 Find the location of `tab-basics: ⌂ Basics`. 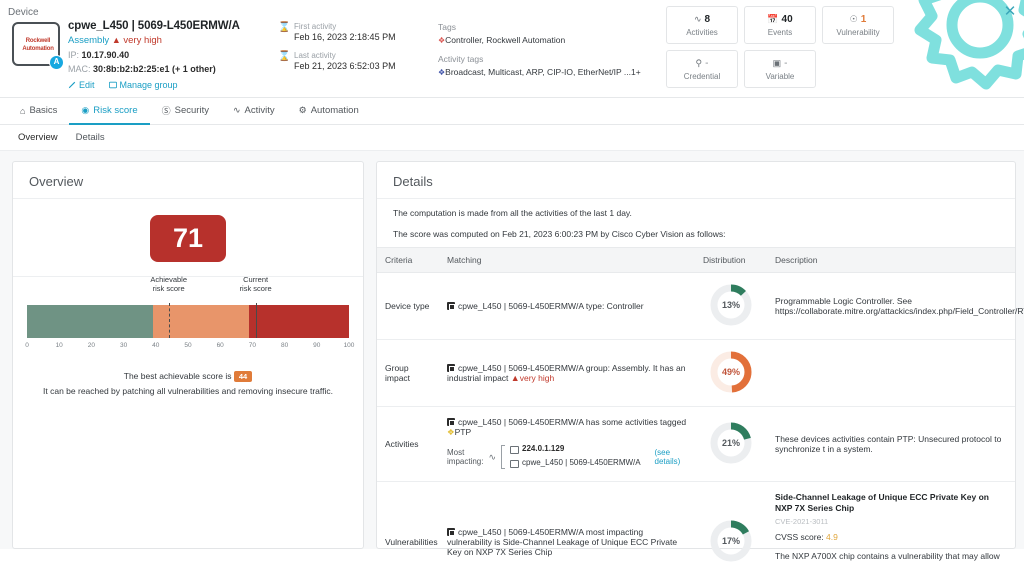

tab-basics: ⌂ Basics is located at coordinates (38, 111).